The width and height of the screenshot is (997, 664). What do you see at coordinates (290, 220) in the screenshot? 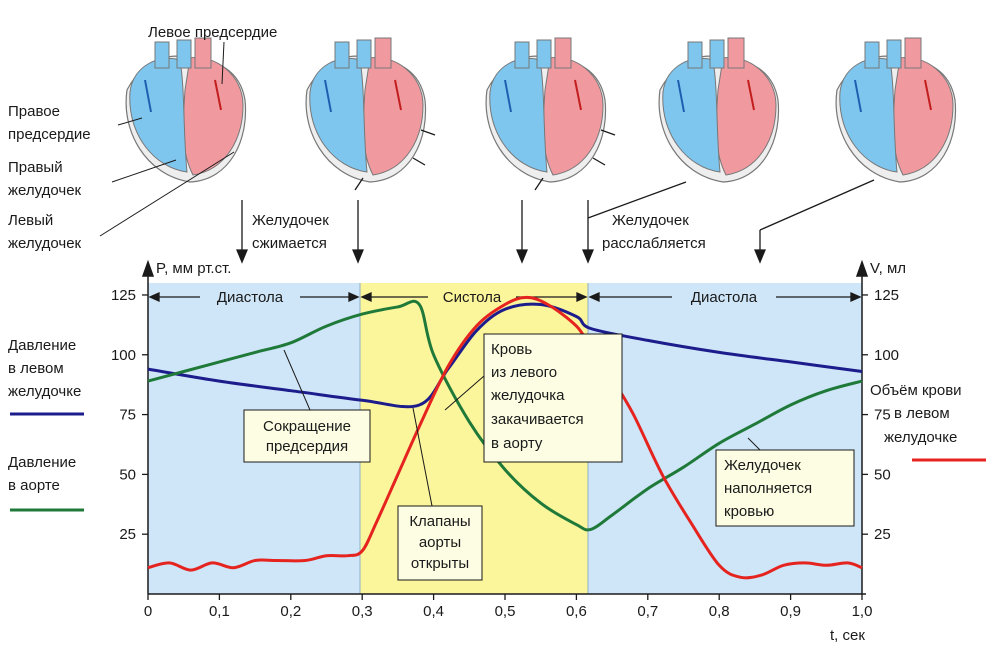
I see `caption-ventricle-contracts-1: Желудочек` at bounding box center [290, 220].